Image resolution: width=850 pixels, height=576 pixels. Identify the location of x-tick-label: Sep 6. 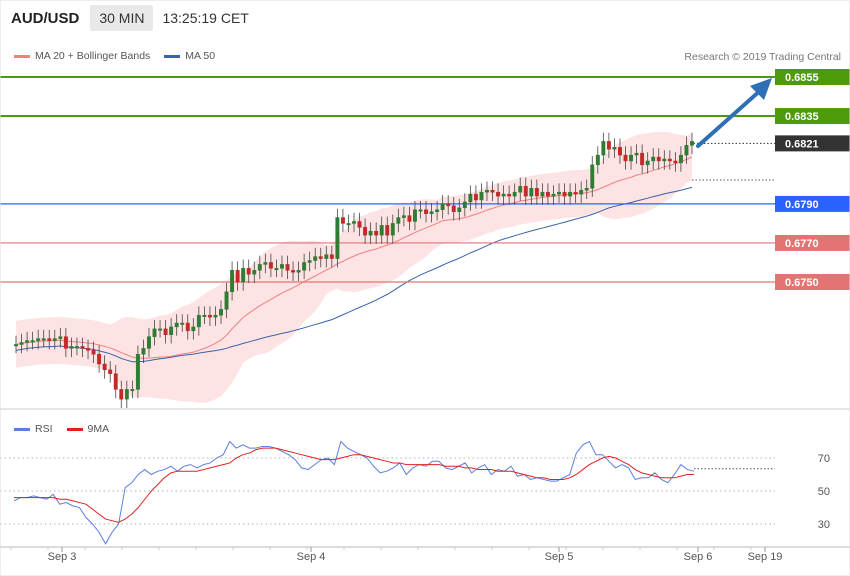
(698, 557).